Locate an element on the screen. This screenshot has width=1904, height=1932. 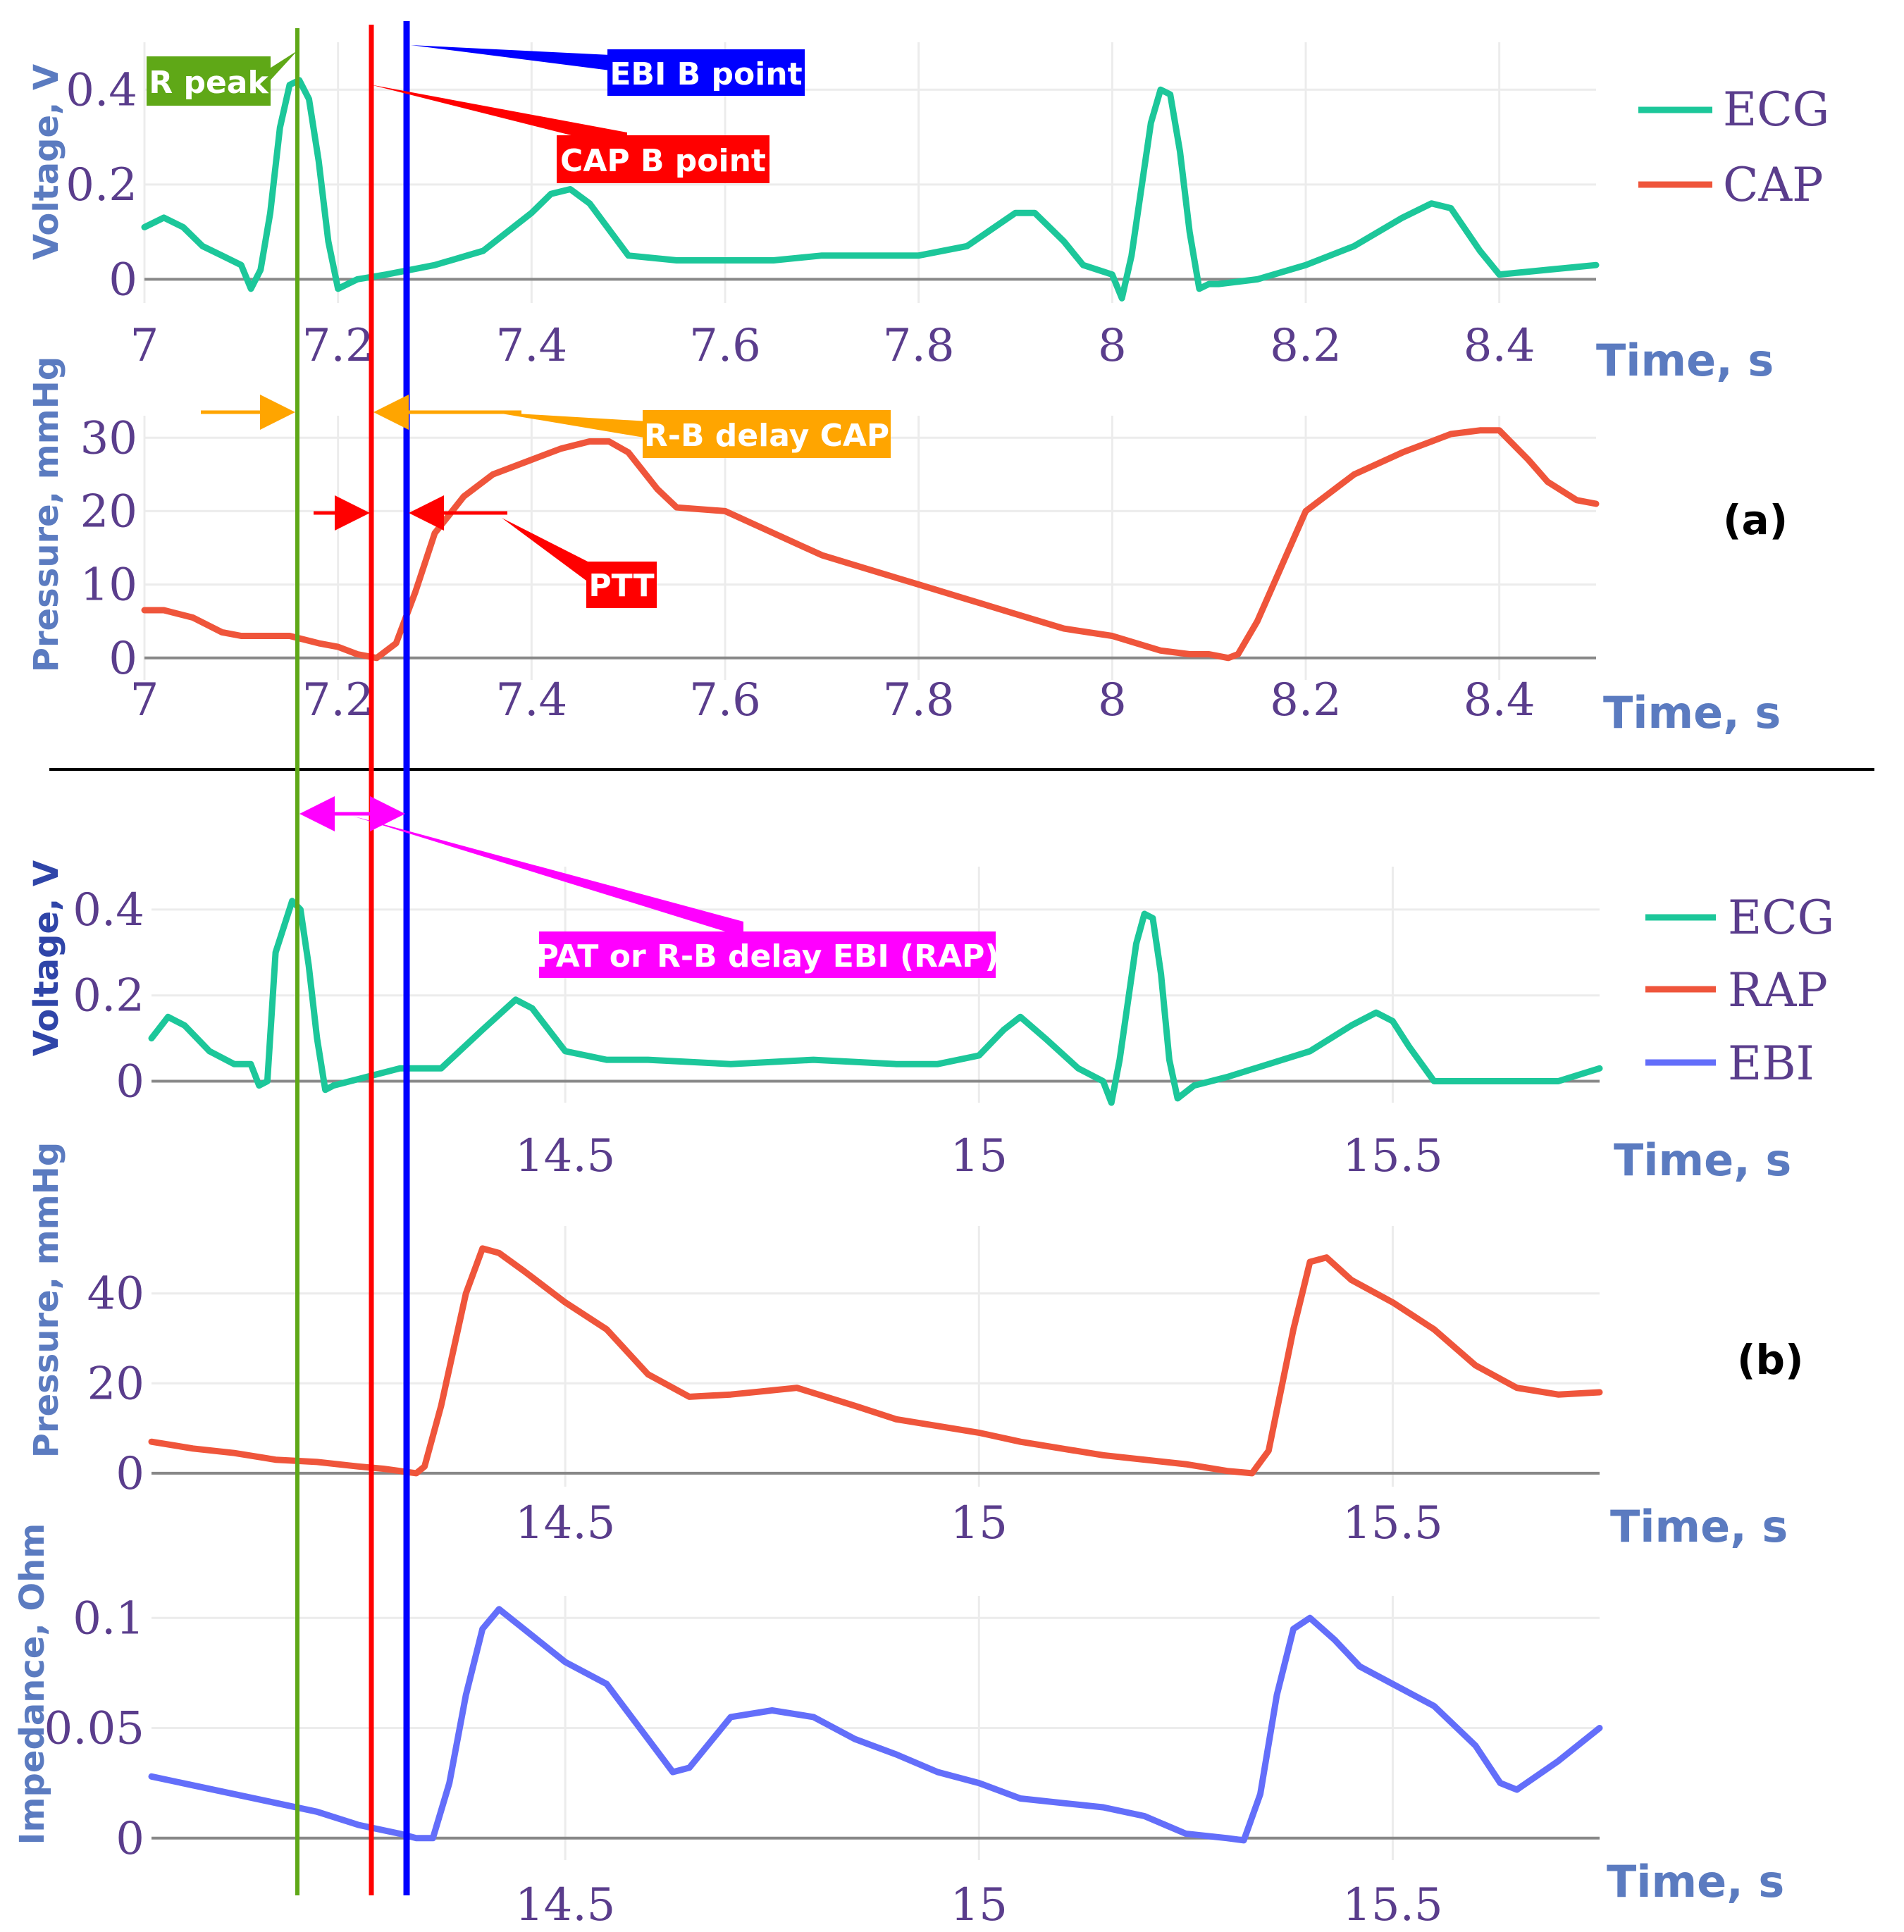
r-peak-pointer is located at coordinates (281, 68).